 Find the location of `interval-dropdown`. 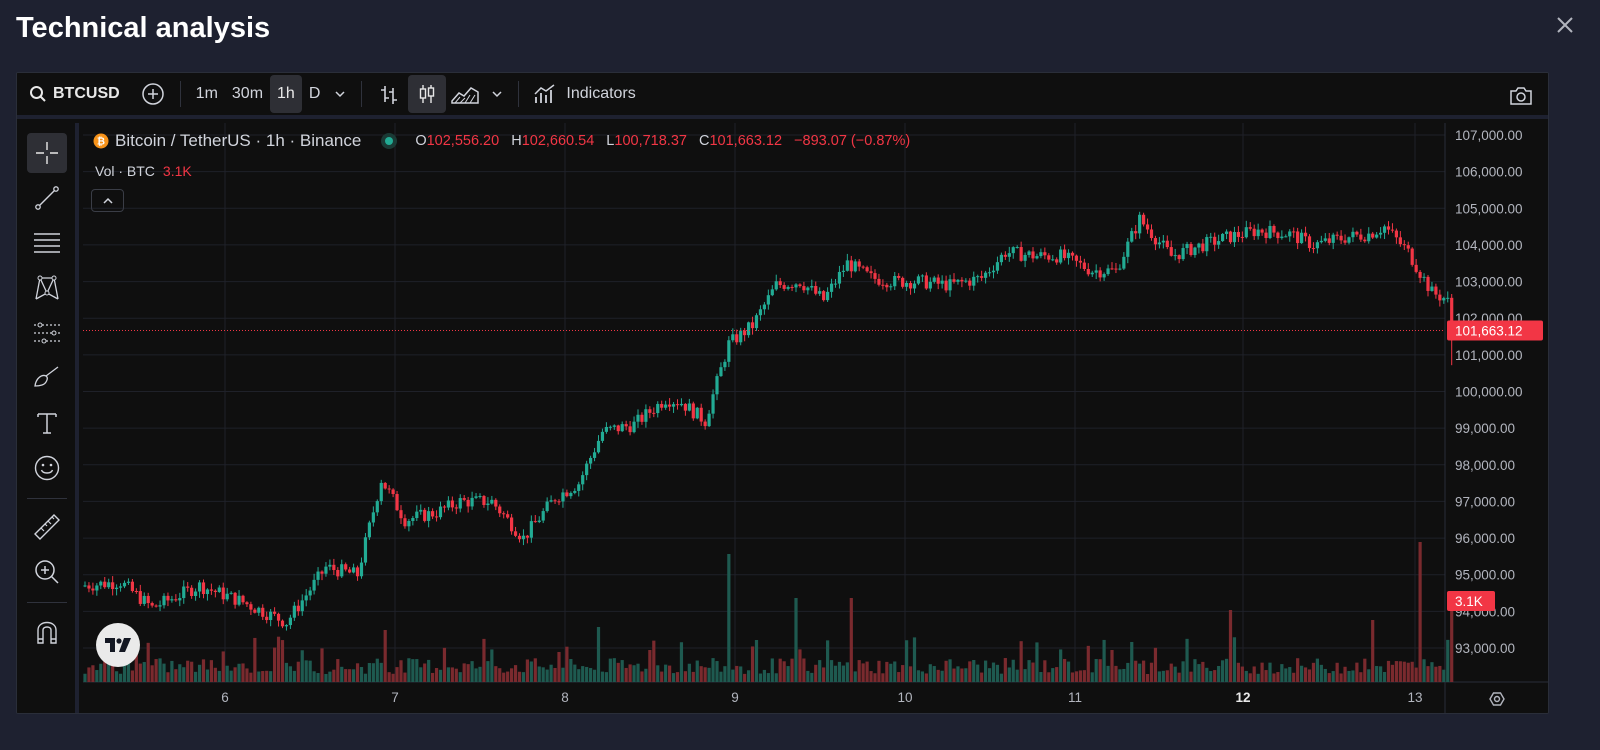

interval-dropdown is located at coordinates (340, 94).